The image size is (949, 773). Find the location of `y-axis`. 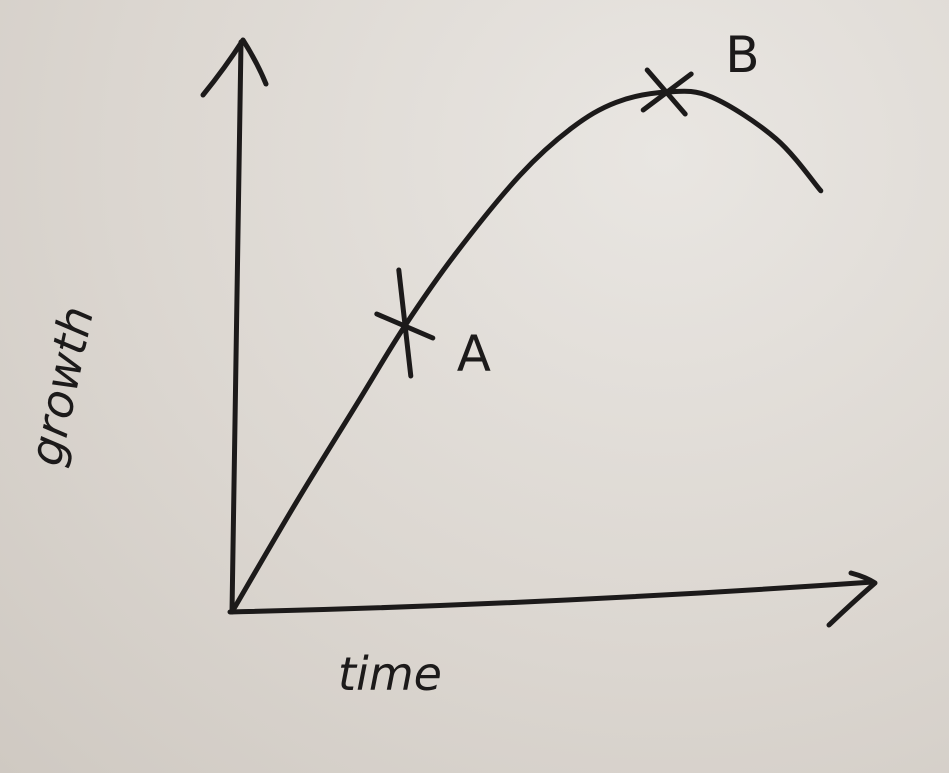

y-axis is located at coordinates (236, 327).